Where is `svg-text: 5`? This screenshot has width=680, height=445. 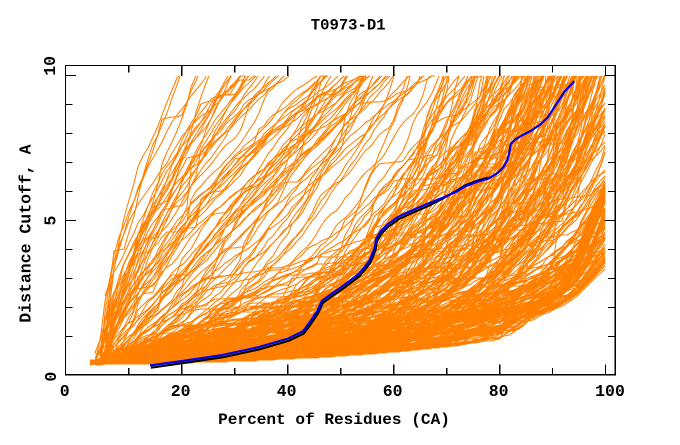 svg-text: 5 is located at coordinates (50, 220).